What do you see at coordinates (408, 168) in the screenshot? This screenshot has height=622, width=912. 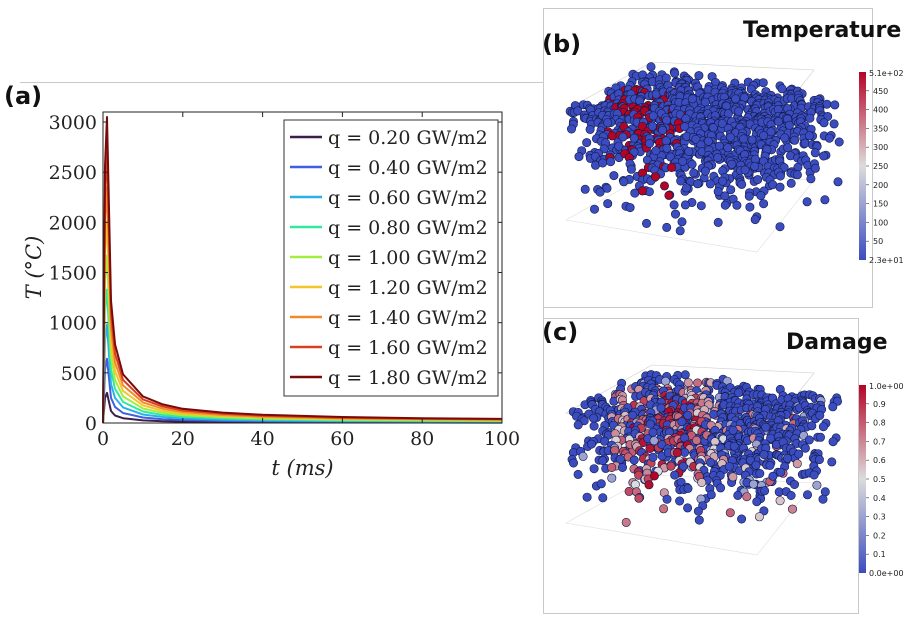 I see `legend-entry-1: q = 0.40 GW/m2` at bounding box center [408, 168].